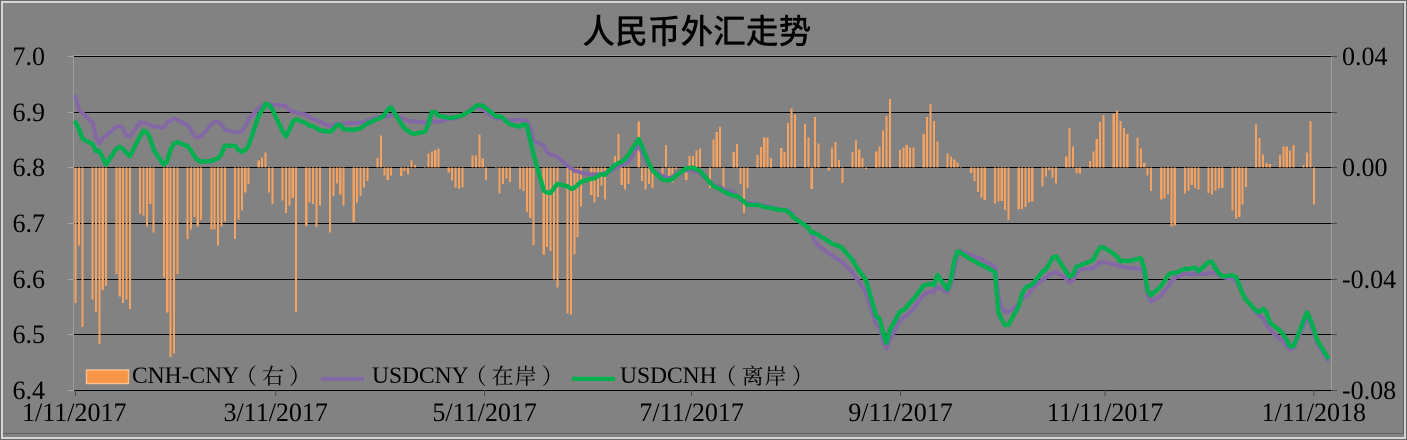 The height and width of the screenshot is (440, 1407). What do you see at coordinates (185, 376) in the screenshot?
I see `svg-text: CNH-CNY` at bounding box center [185, 376].